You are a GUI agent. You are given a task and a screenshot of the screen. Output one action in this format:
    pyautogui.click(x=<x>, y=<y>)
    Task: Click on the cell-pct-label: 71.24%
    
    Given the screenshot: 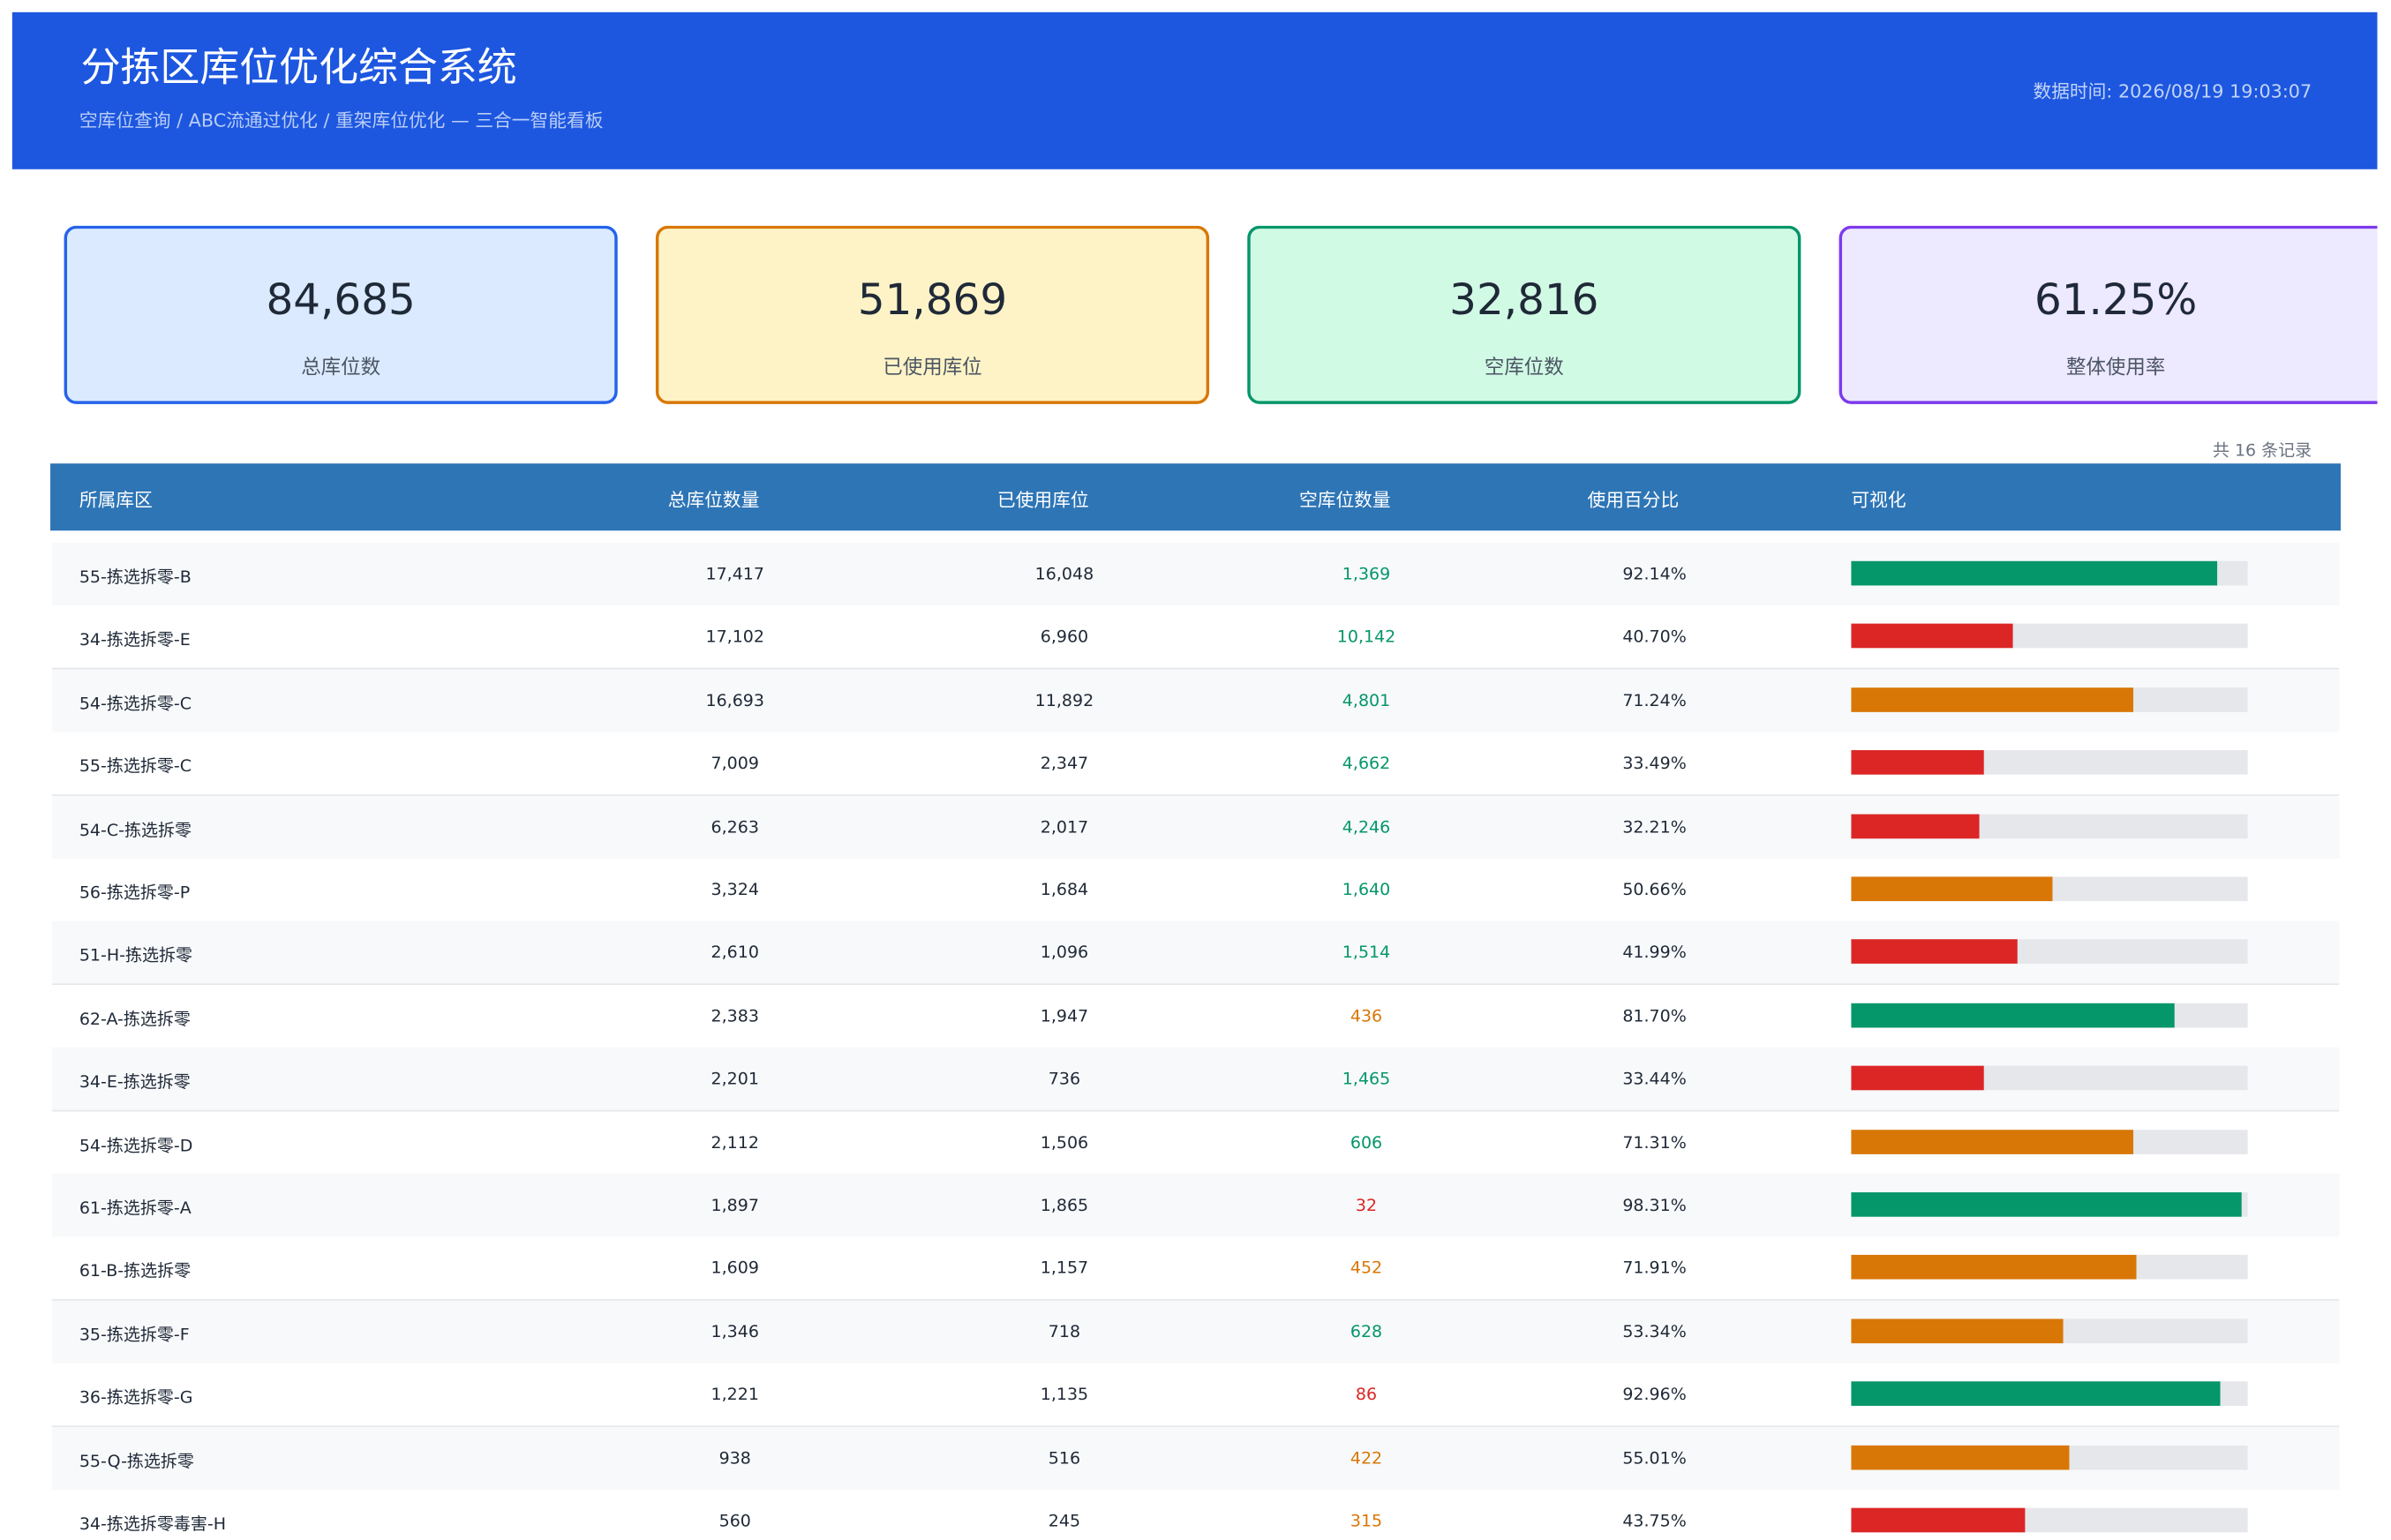 What is the action you would take?
    pyautogui.click(x=1655, y=700)
    